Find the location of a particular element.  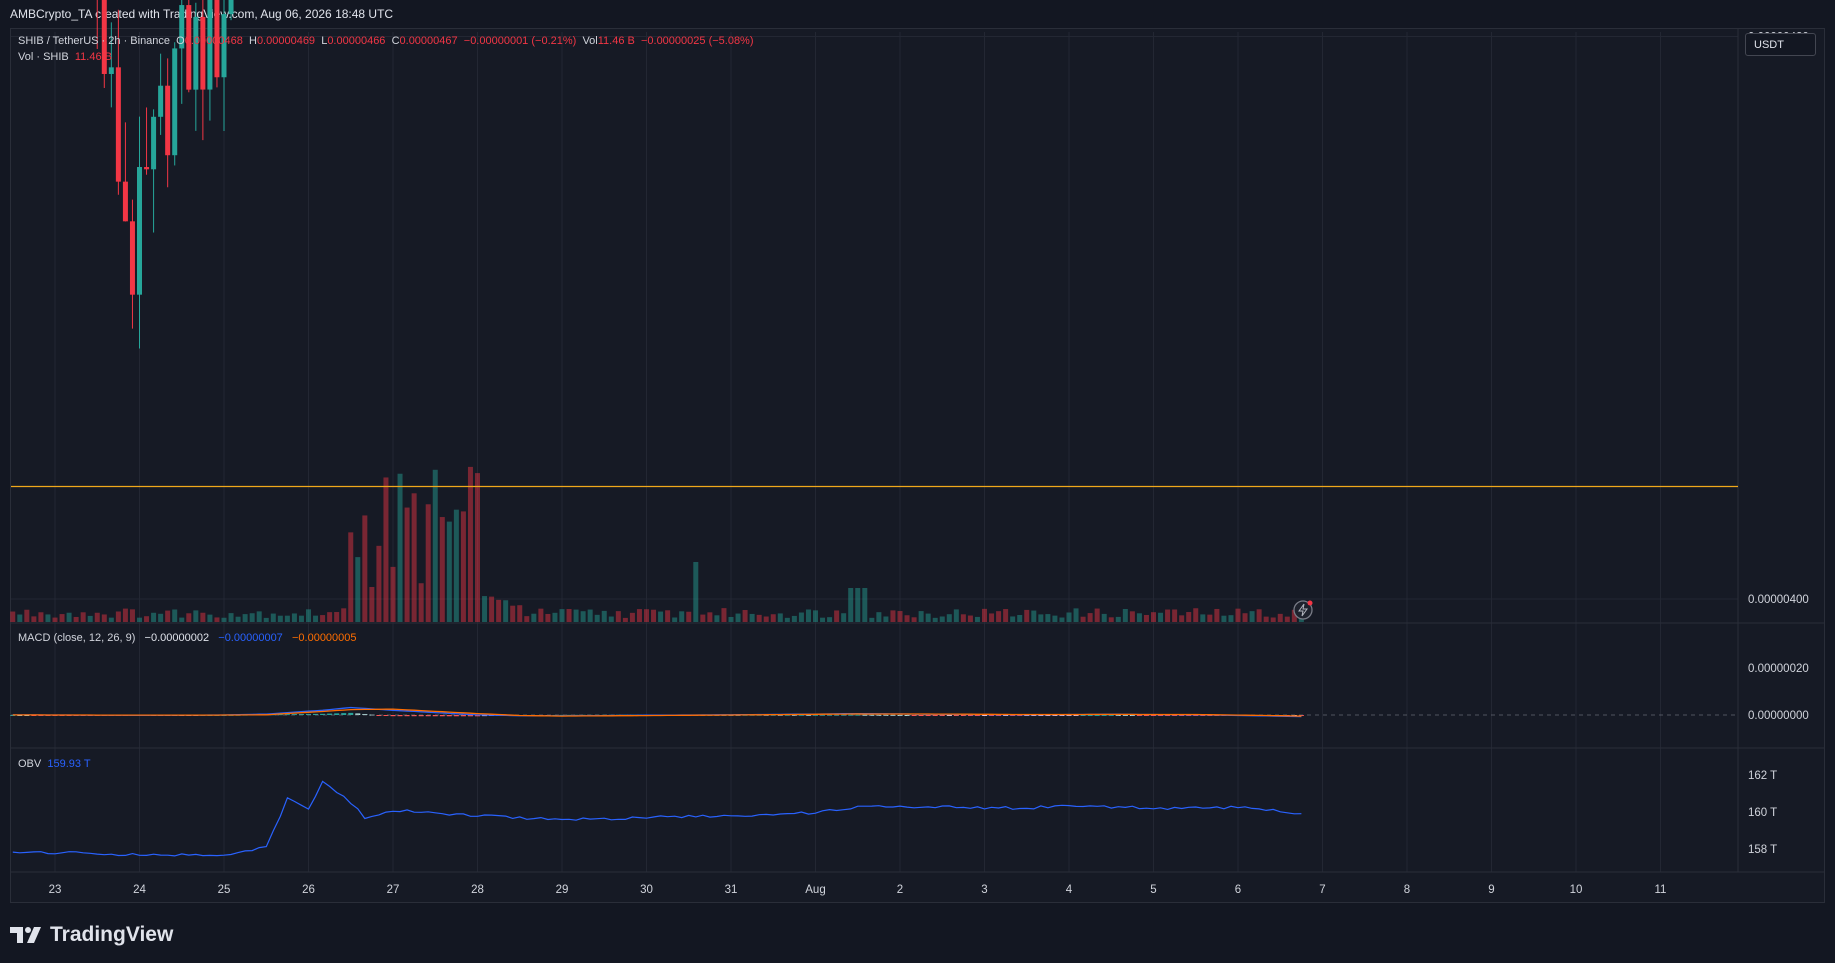

candles is located at coordinates (165, 174).